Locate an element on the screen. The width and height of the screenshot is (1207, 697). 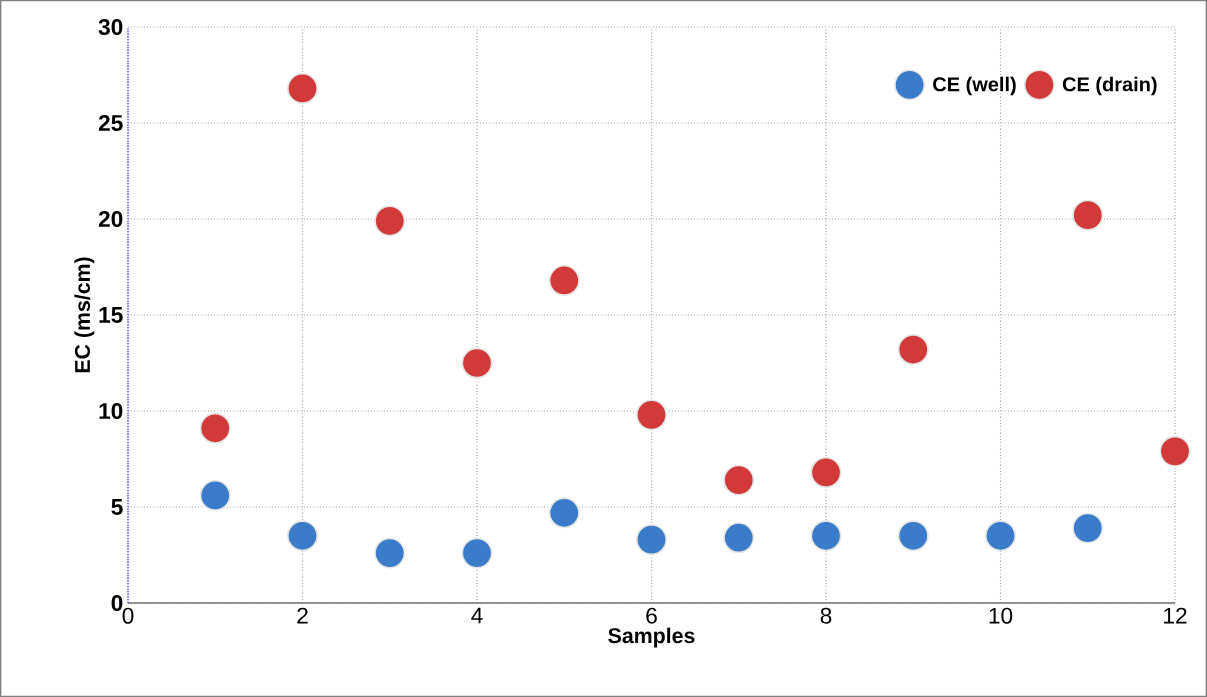
x-tick-label: 12 is located at coordinates (1175, 615).